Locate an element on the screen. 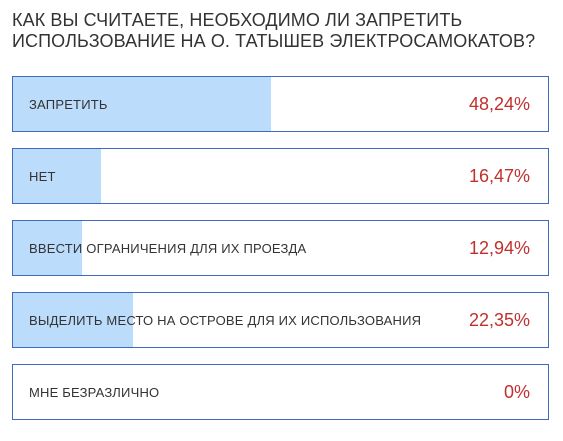 This screenshot has width=563, height=441. poll-option-restrict: ВВЕСТИ ОГРАНИЧЕНИЯ ДЛЯ ИХ ПРОЕЗДА 12,94% is located at coordinates (280, 248).